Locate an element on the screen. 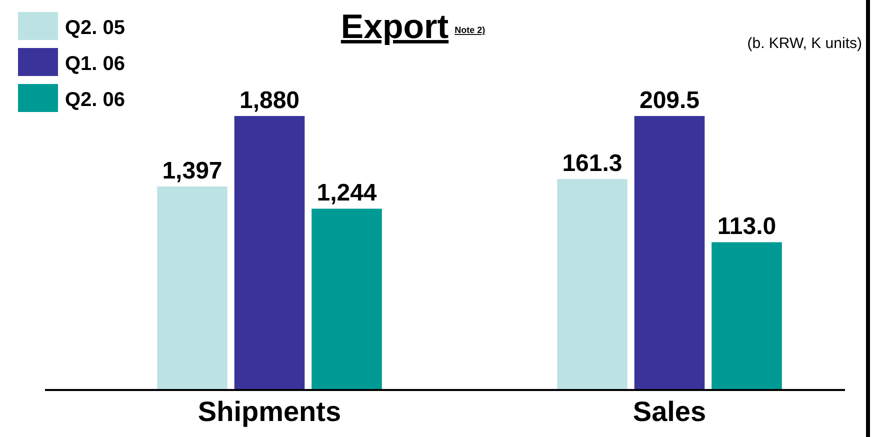 The height and width of the screenshot is (437, 878). data-label: 113.0 is located at coordinates (746, 226).